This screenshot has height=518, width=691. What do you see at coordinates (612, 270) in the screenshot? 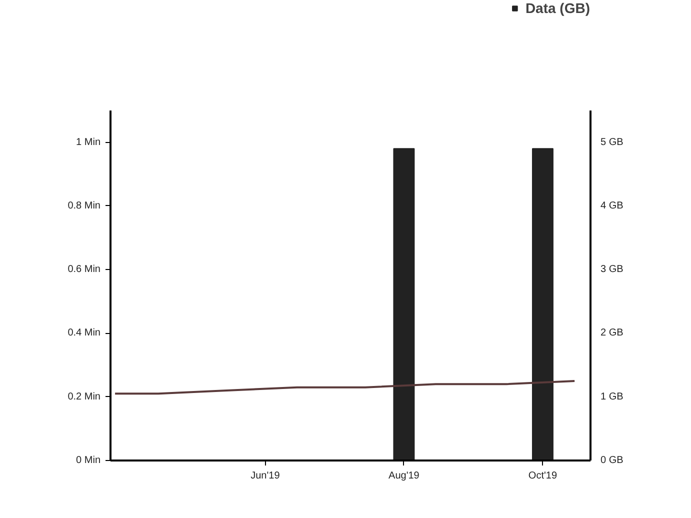
I see `y2-tick-label: 3 GB` at bounding box center [612, 270].